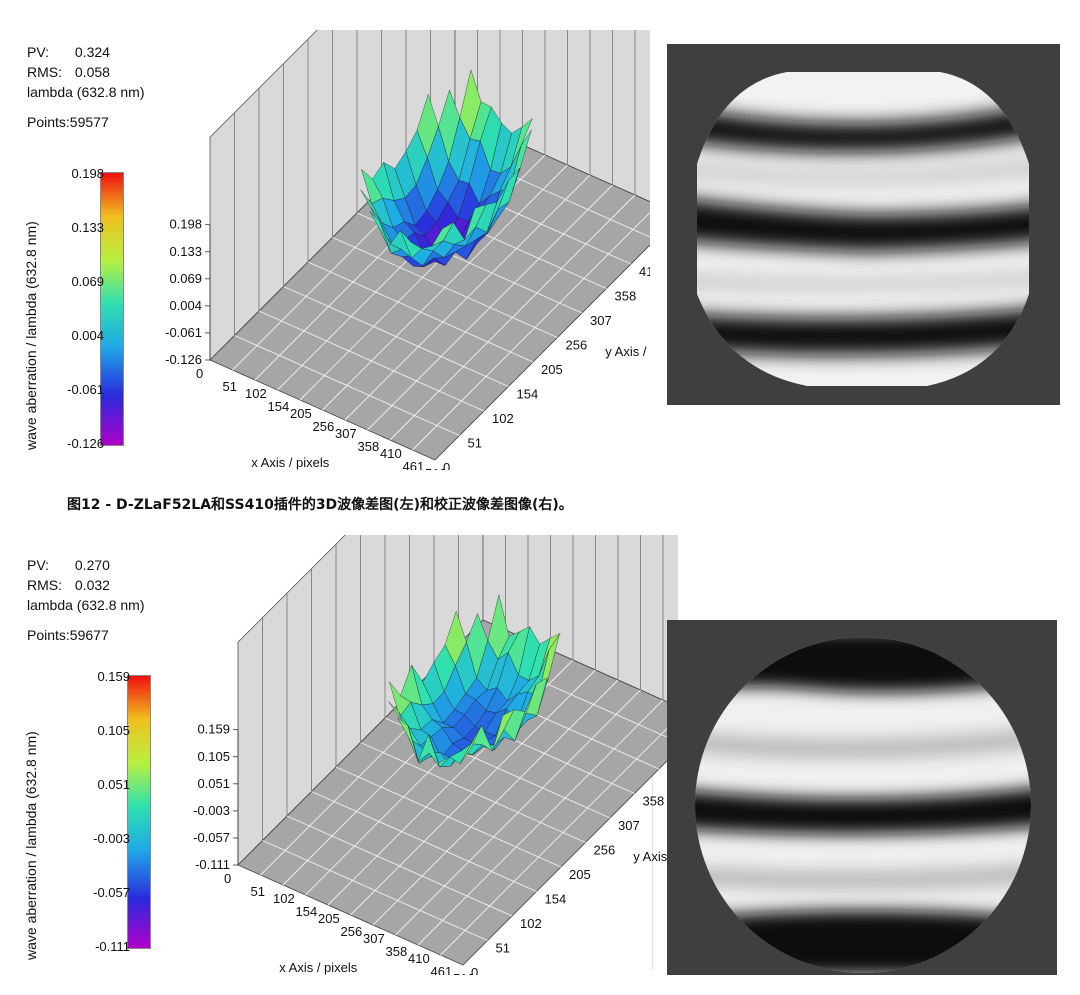  What do you see at coordinates (113, 676) in the screenshot?
I see `colorbar-tick-label: 0.159` at bounding box center [113, 676].